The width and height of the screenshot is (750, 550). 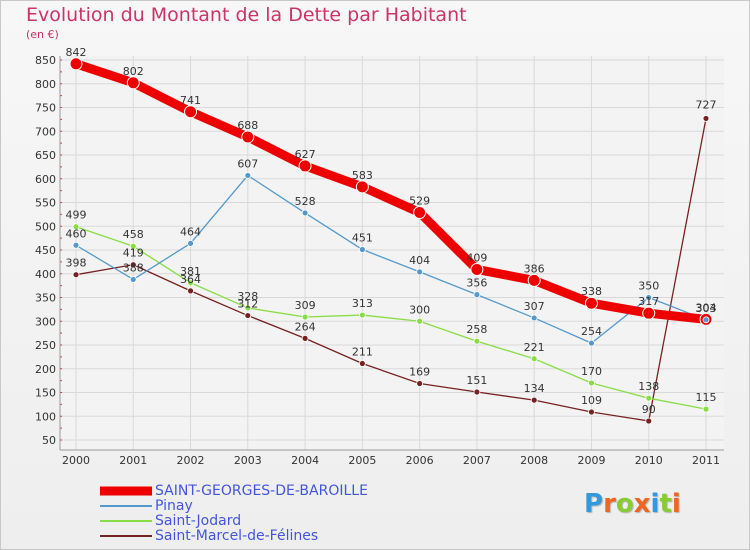 What do you see at coordinates (534, 460) in the screenshot?
I see `x-tick-label: 2008` at bounding box center [534, 460].